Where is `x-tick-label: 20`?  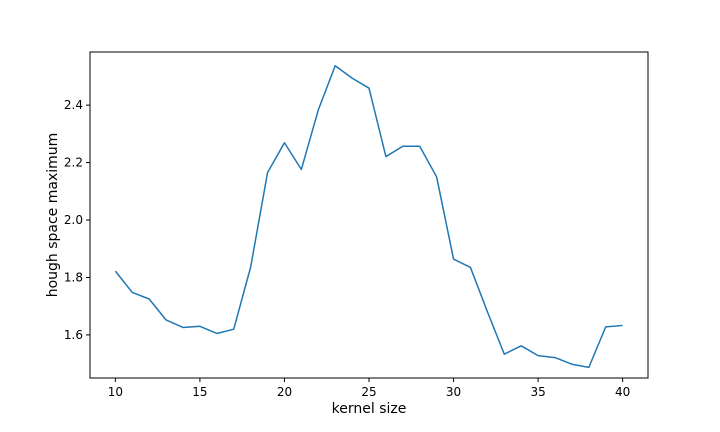 x-tick-label: 20 is located at coordinates (284, 392).